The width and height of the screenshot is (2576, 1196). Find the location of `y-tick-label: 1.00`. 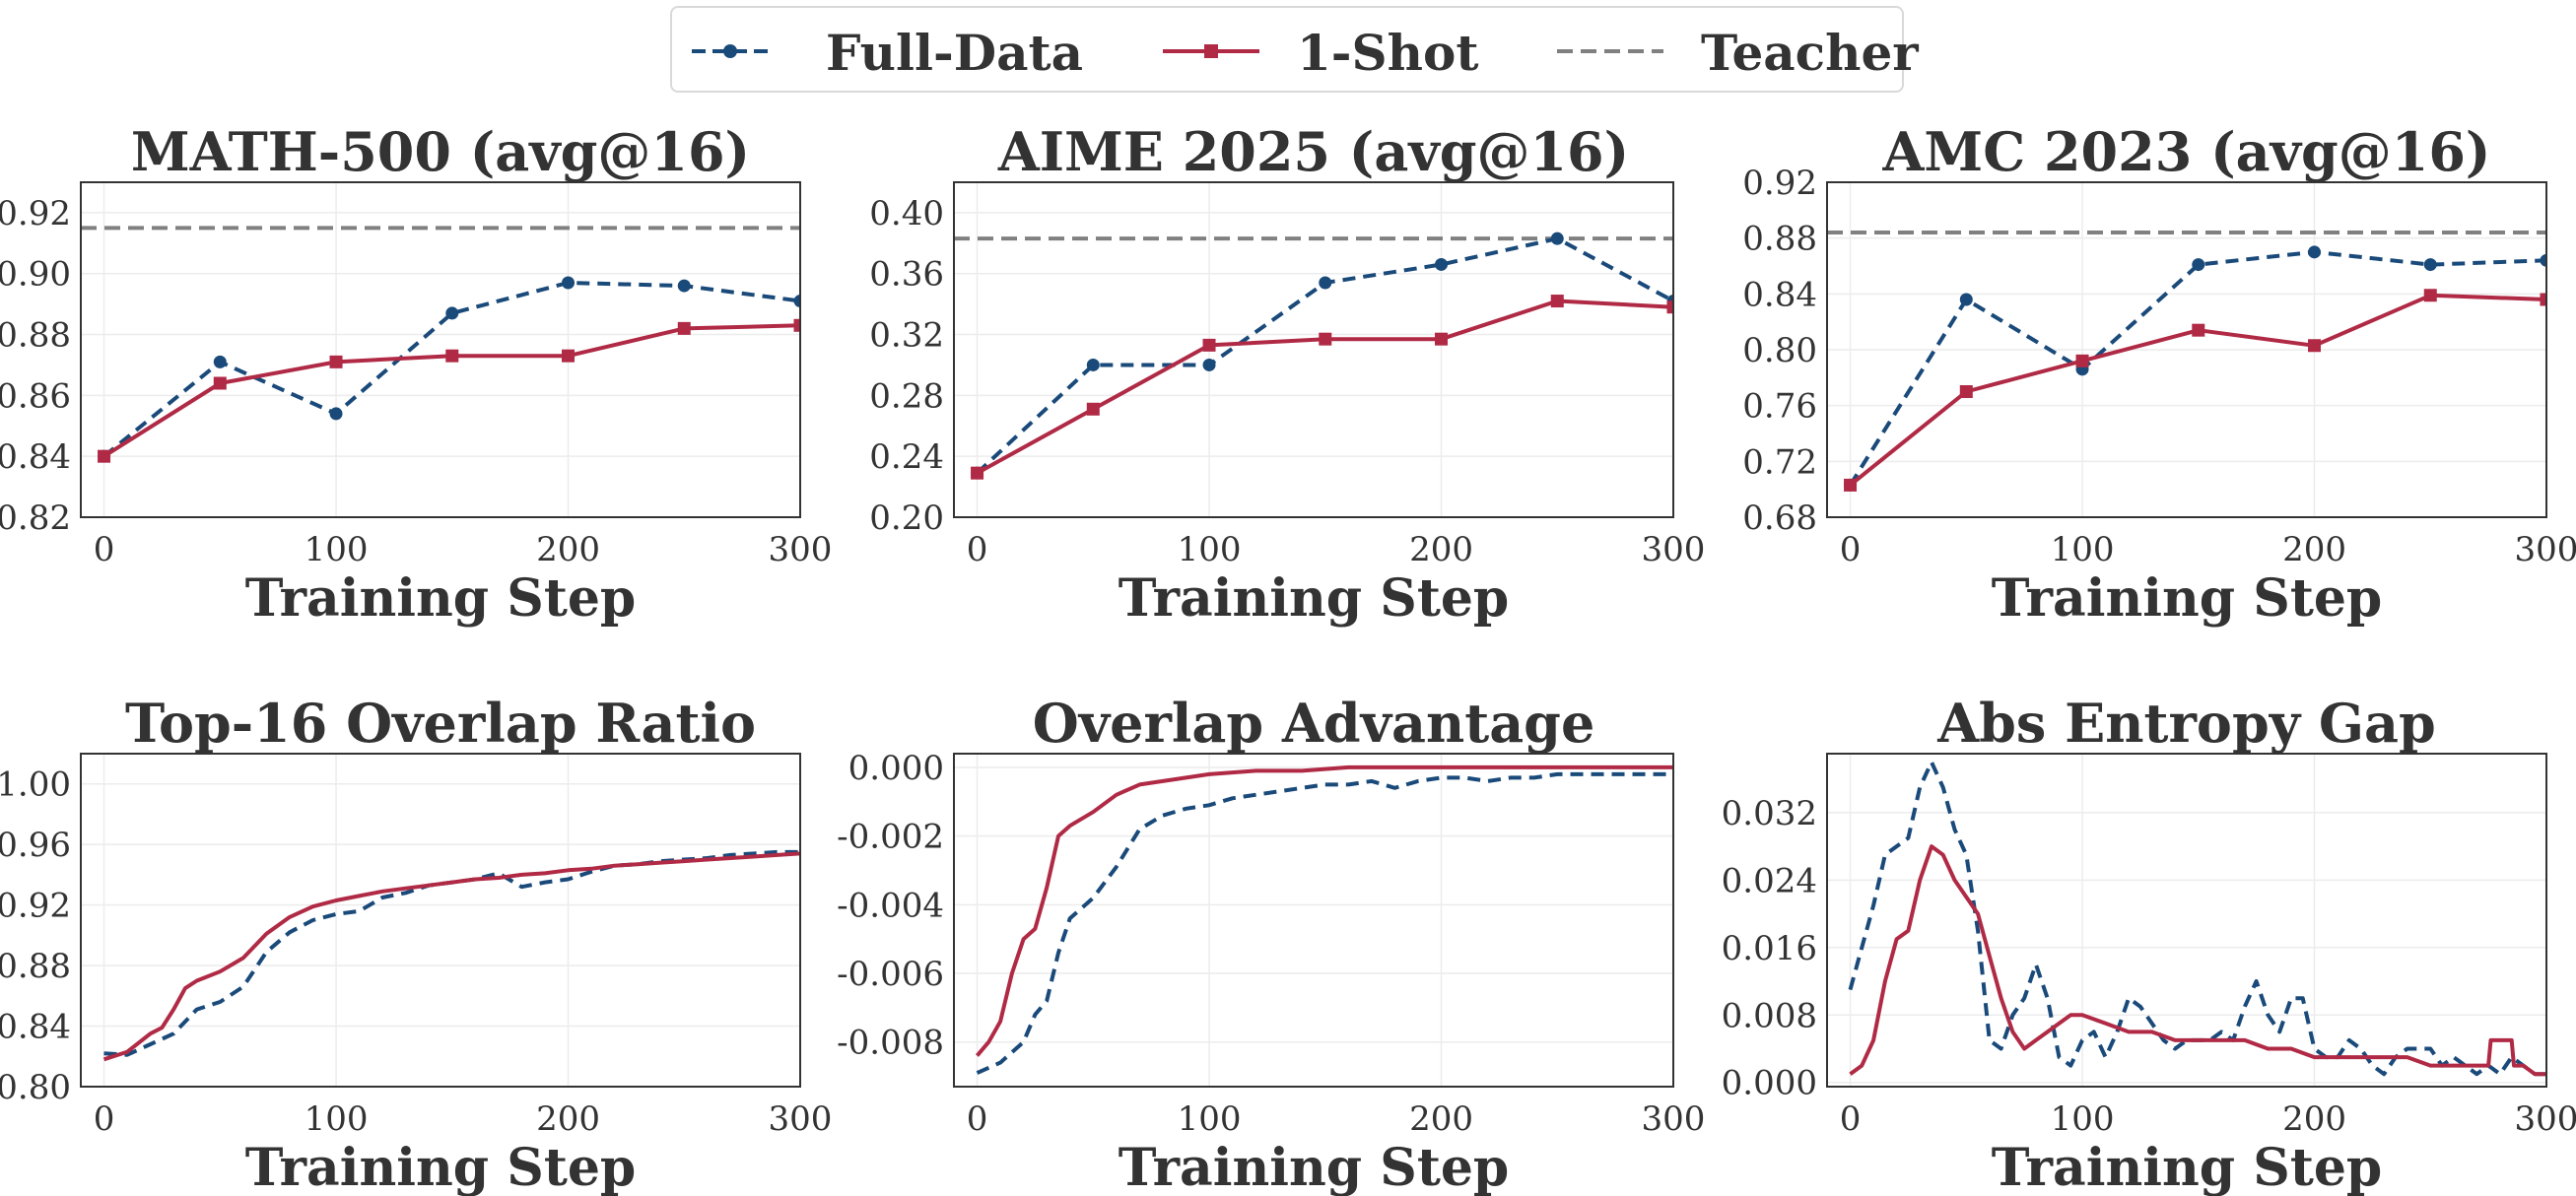

y-tick-label: 1.00 is located at coordinates (35, 785).